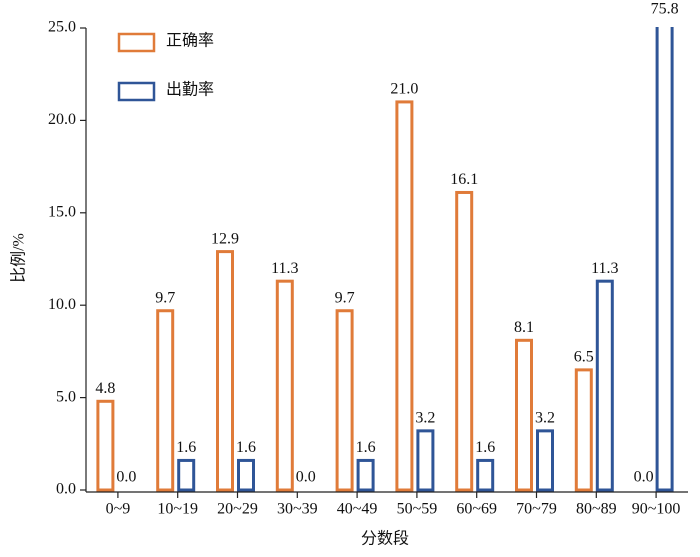 The image size is (700, 557). I want to click on y-tick-label: 25.0, so click(62, 27).